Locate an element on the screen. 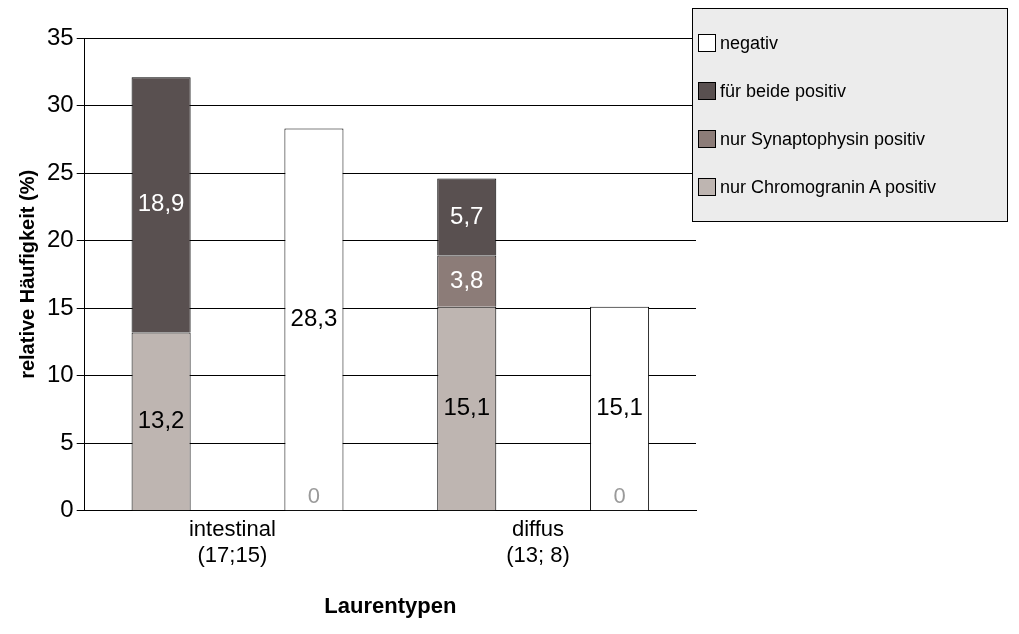 Image resolution: width=1019 pixels, height=634 pixels. x-tick-label: diffus (13; 8) is located at coordinates (538, 542).